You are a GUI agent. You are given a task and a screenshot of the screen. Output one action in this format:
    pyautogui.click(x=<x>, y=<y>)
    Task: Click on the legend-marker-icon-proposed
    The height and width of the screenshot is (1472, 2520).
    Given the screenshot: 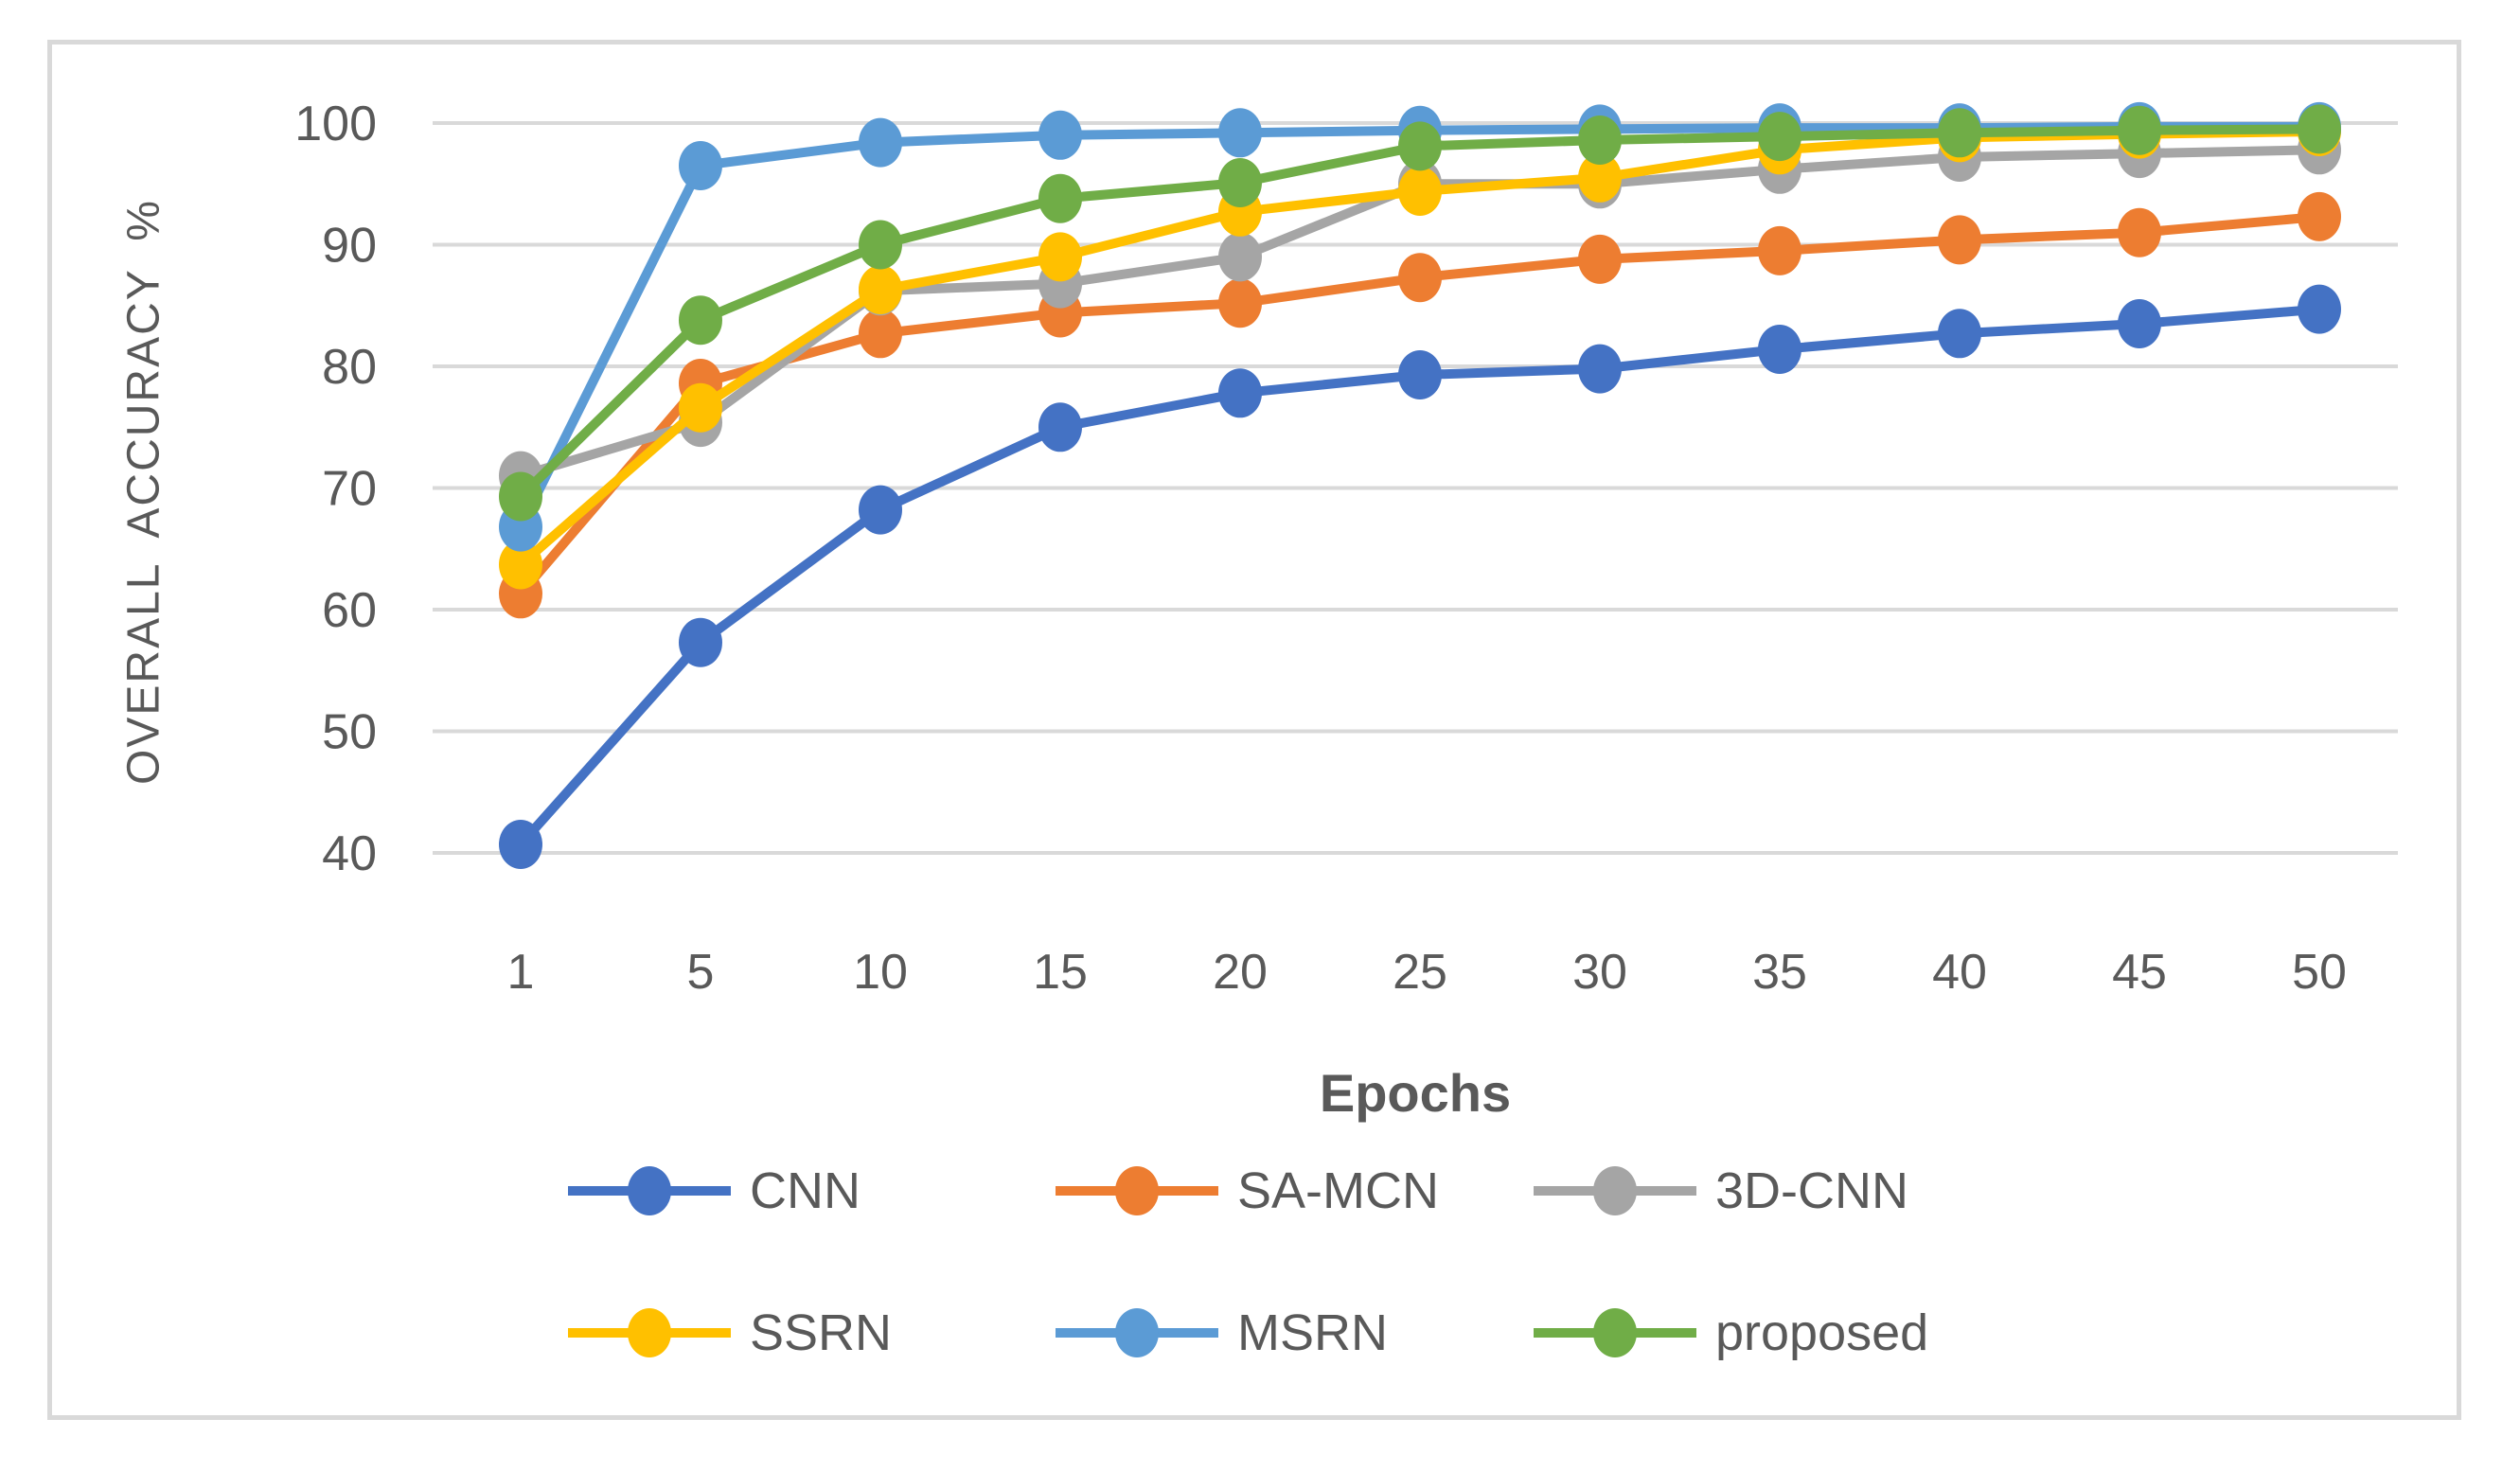 What is the action you would take?
    pyautogui.click(x=1615, y=1333)
    